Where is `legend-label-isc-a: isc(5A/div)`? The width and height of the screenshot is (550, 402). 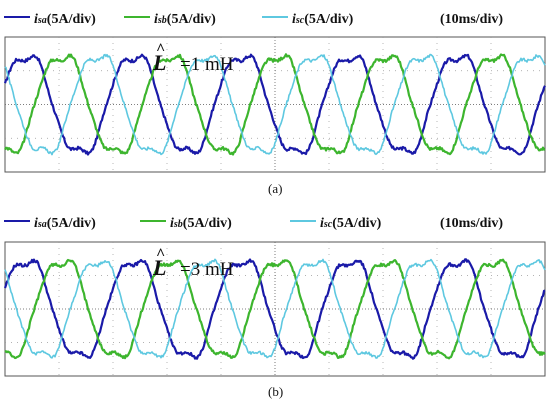 legend-label-isc-a: isc(5A/div) is located at coordinates (323, 19).